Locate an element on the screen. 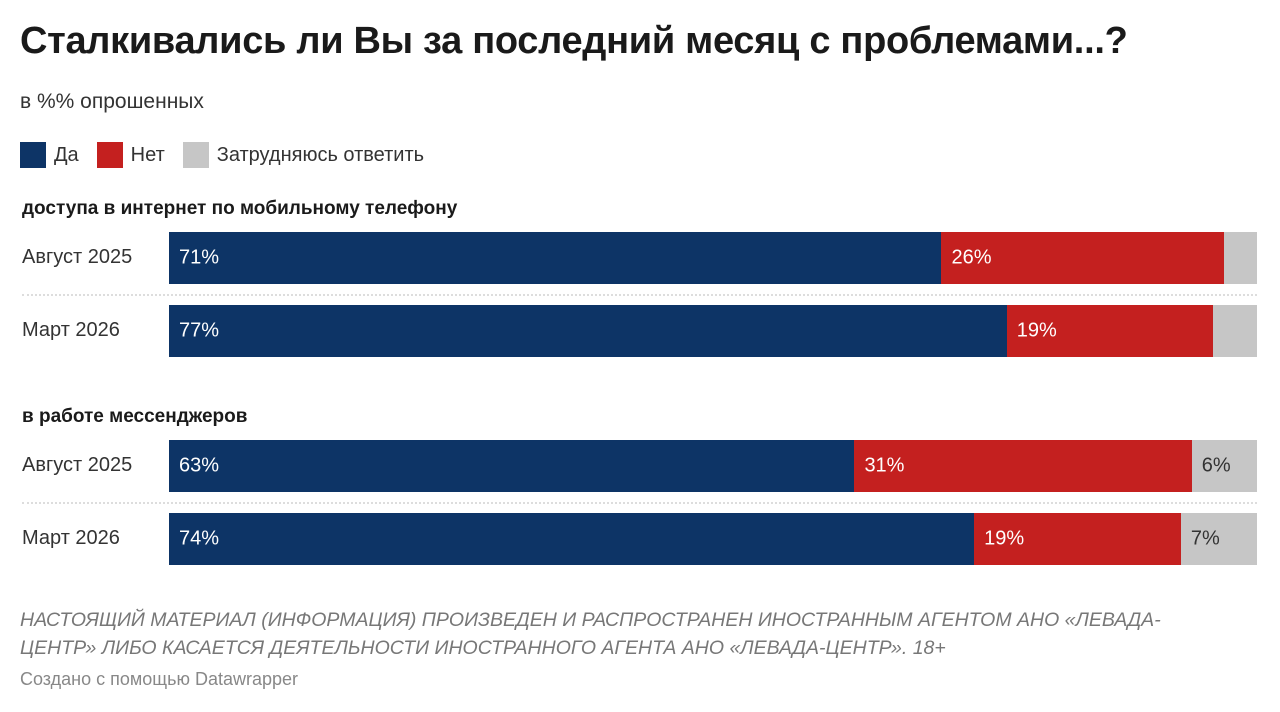 The image size is (1280, 712). legend-label: Да is located at coordinates (66, 154).